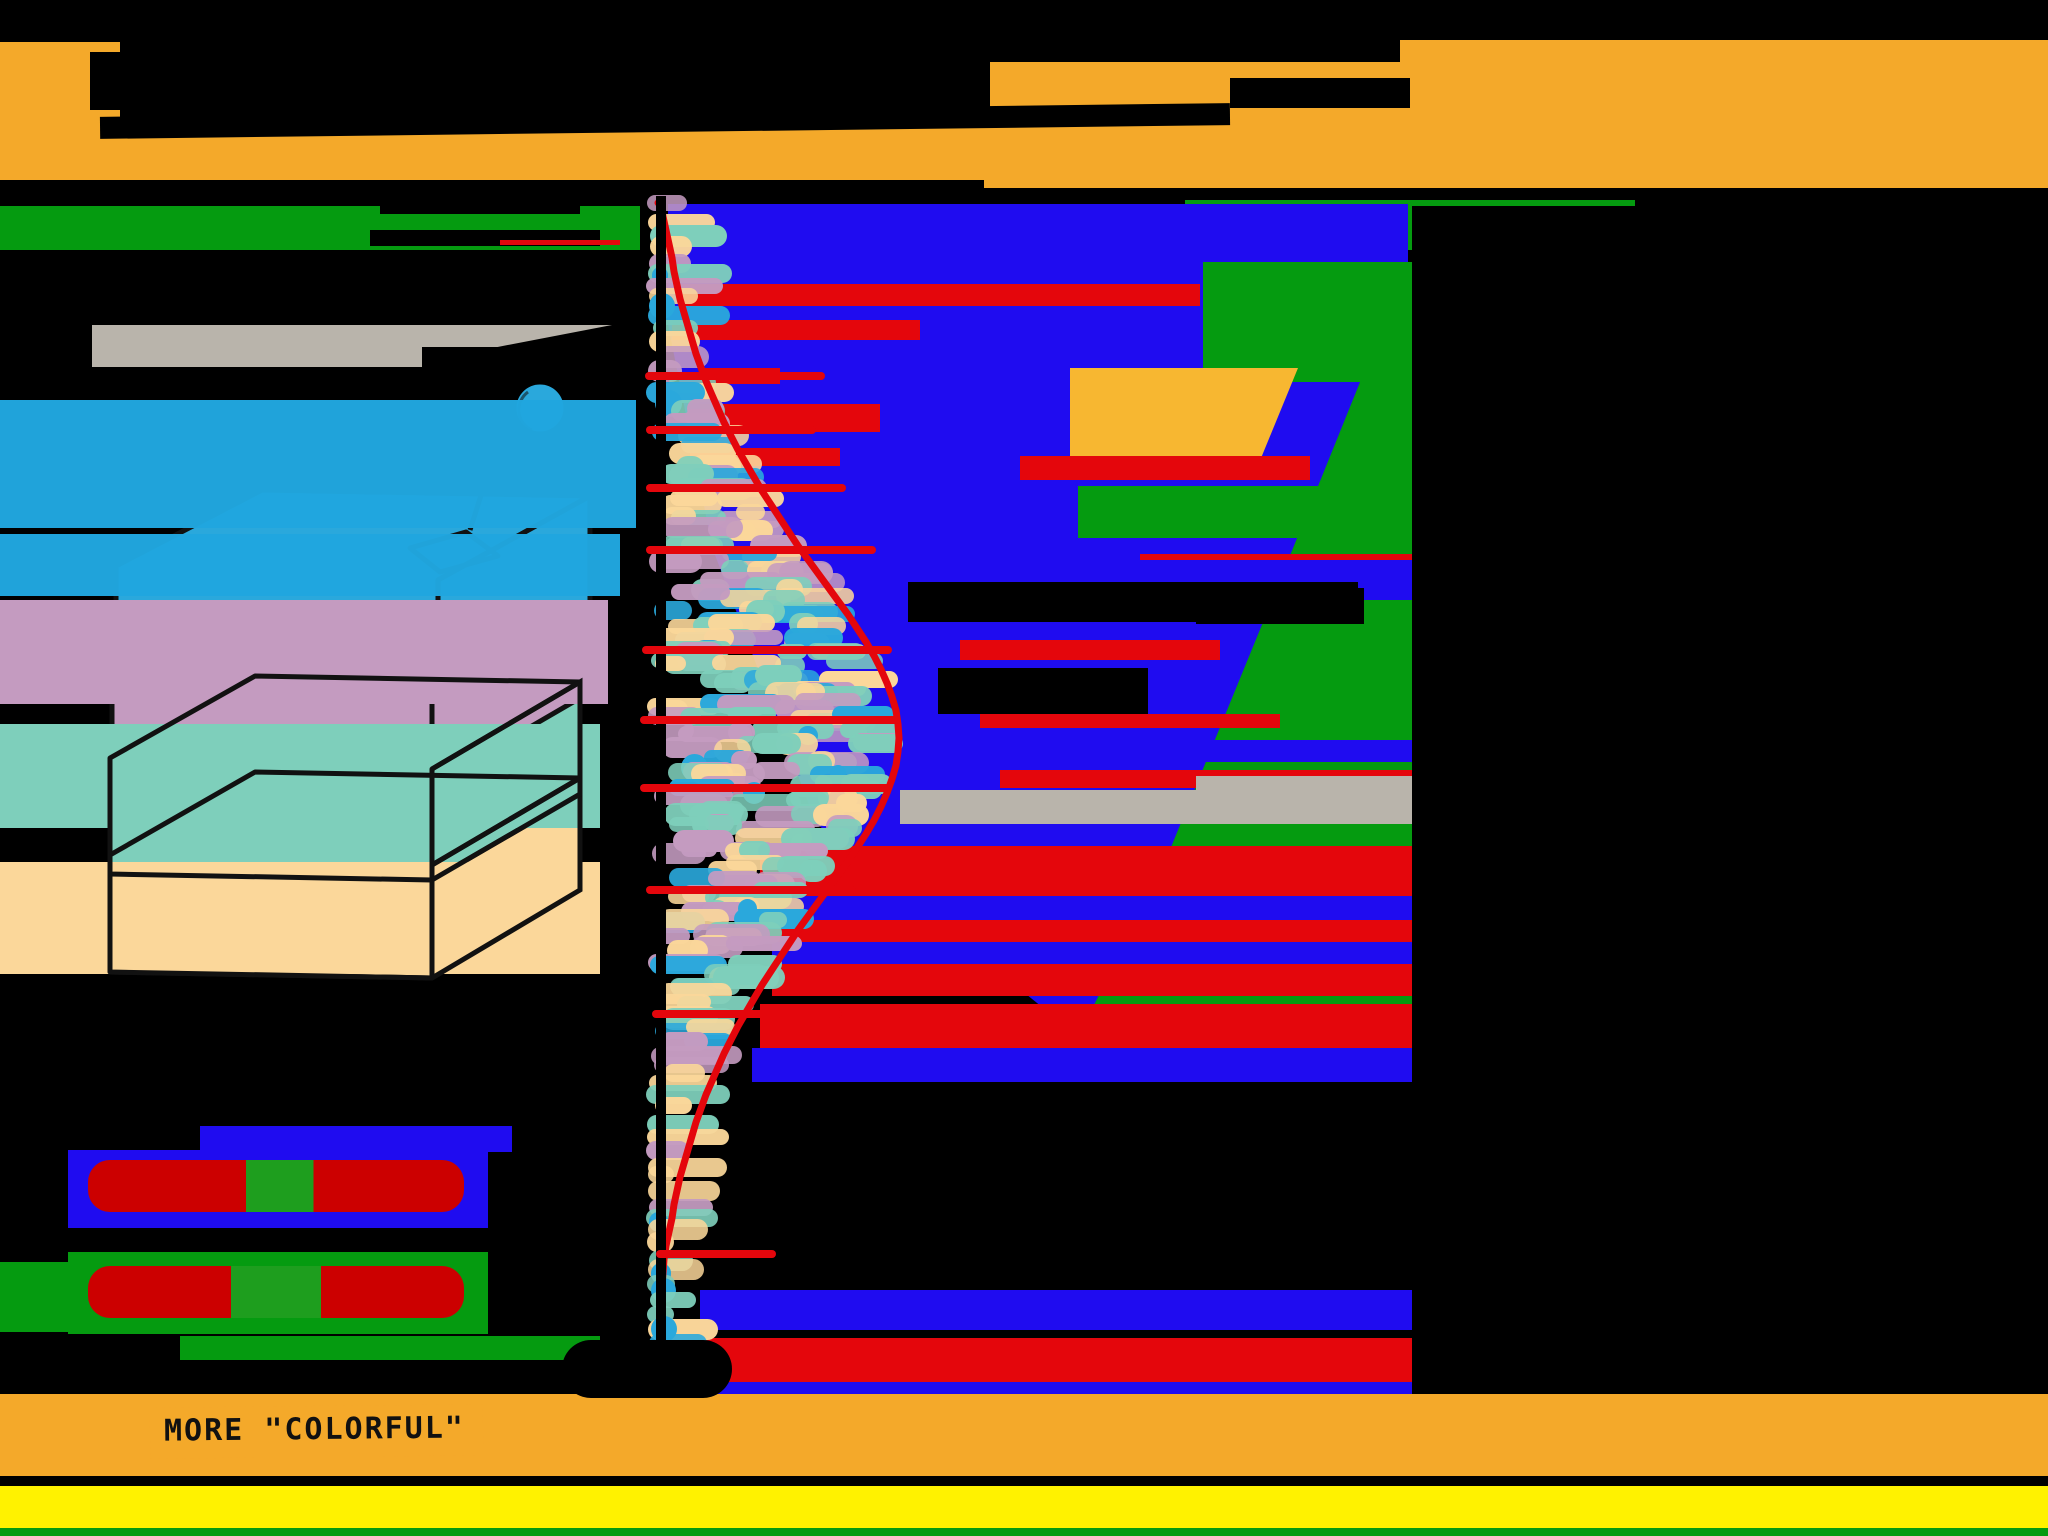 The image size is (2048, 1536). Describe the element at coordinates (1280, 606) in the screenshot. I see `knockout-c` at that location.